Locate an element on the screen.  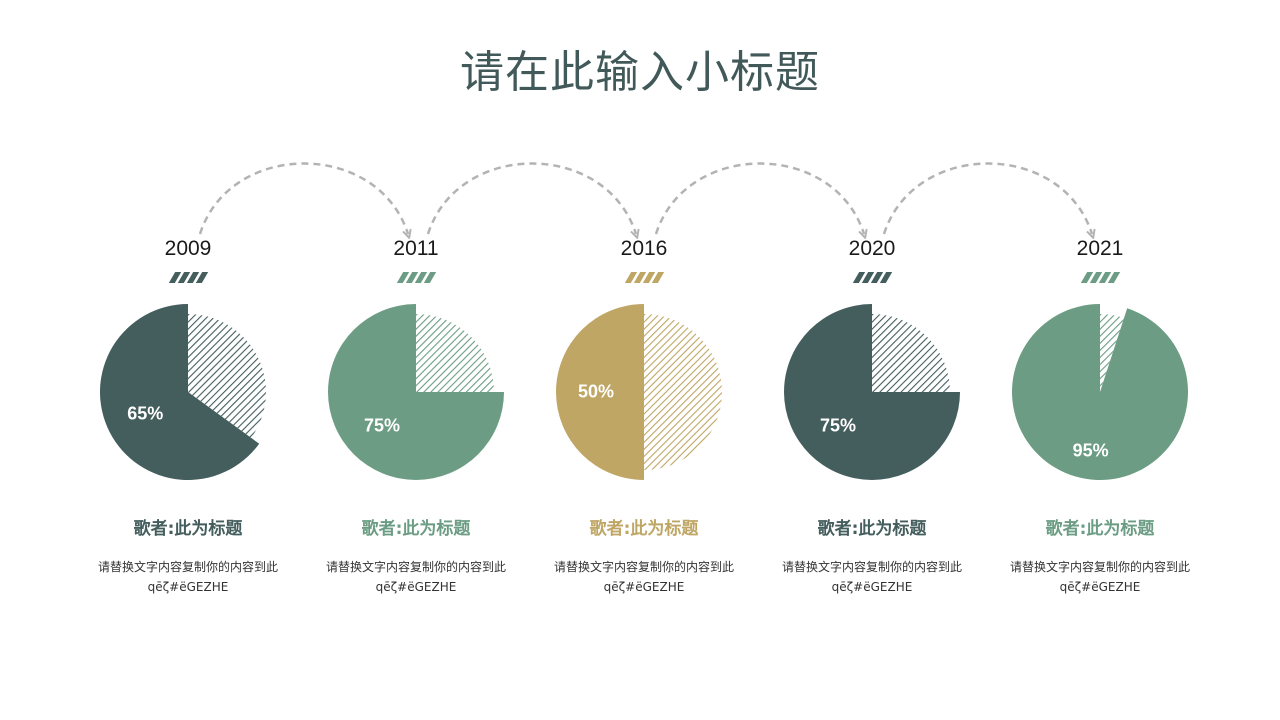
timeline-item: 2009 65% 歌者:此为标题请替换文字内容复制你的内容到此 qēζ#ëGEZHE is located at coordinates (188, 416).